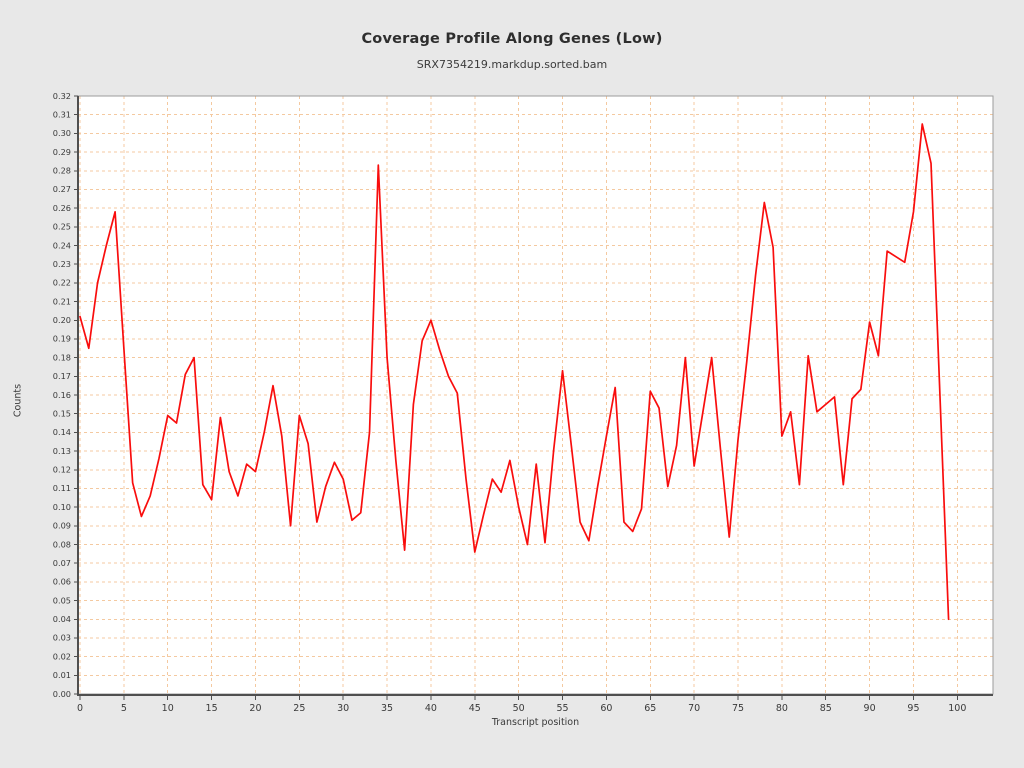 This screenshot has height=768, width=1024. Describe the element at coordinates (535, 722) in the screenshot. I see `x-axis-label: Transcript position` at that location.